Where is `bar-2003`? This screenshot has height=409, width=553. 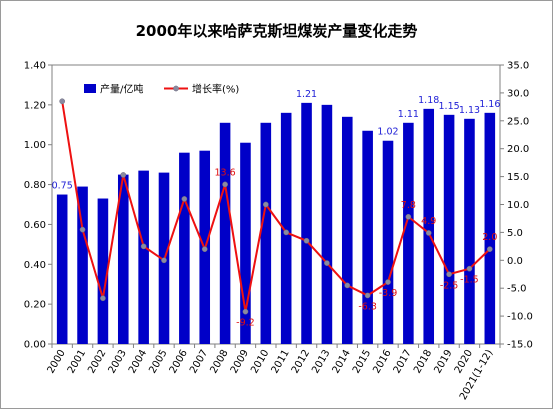 bar-2003 is located at coordinates (123, 259).